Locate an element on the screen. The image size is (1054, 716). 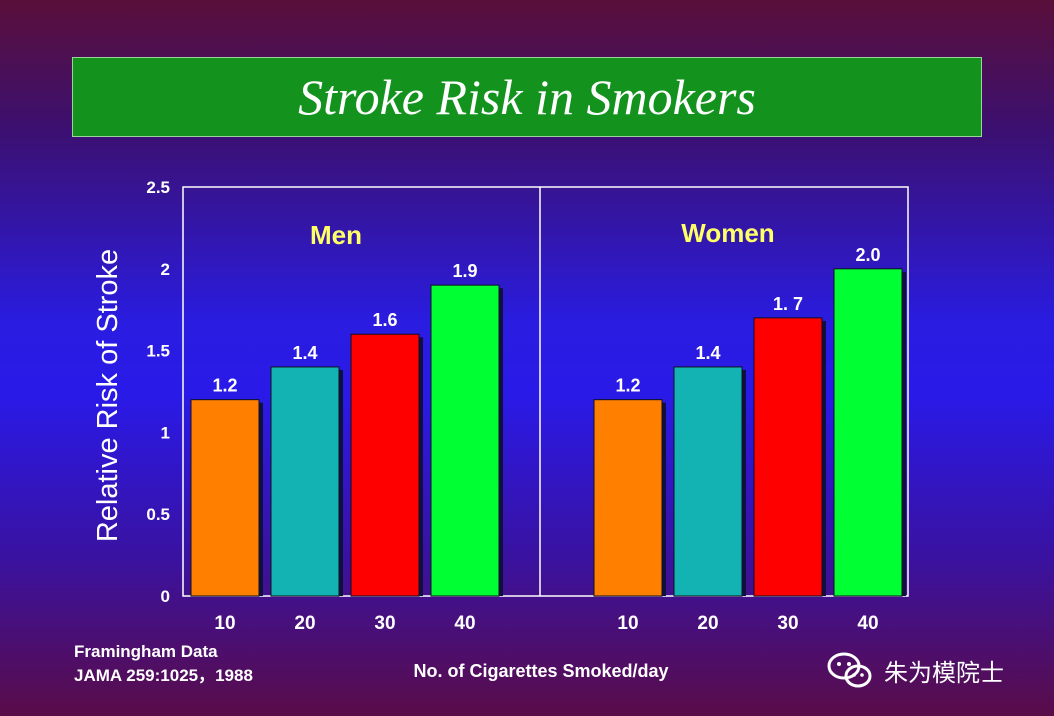
x-axis-label: No. of Cigarettes Smoked/day is located at coordinates (540, 671).